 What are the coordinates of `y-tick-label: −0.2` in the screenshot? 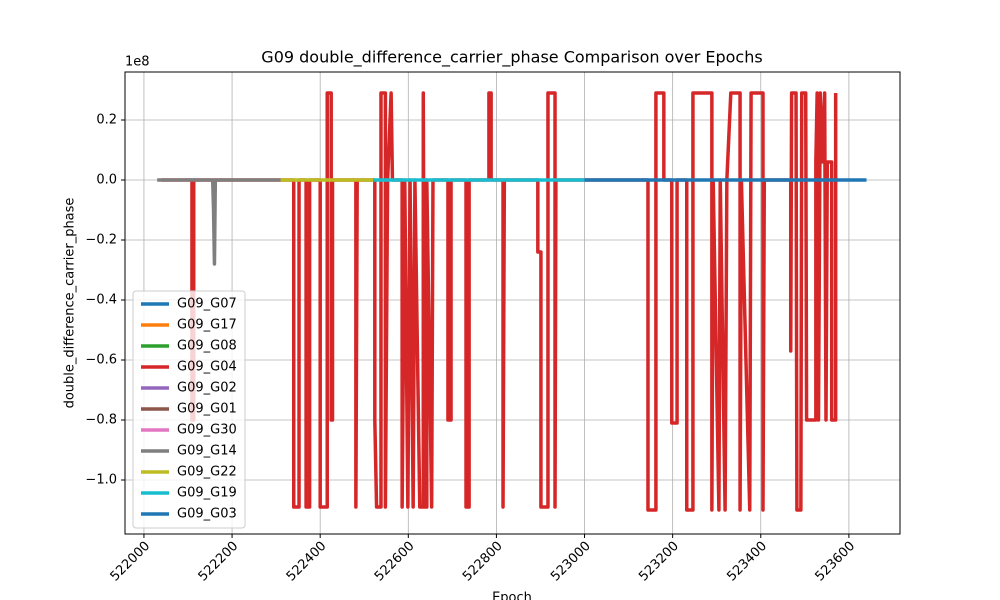 It's located at (101, 240).